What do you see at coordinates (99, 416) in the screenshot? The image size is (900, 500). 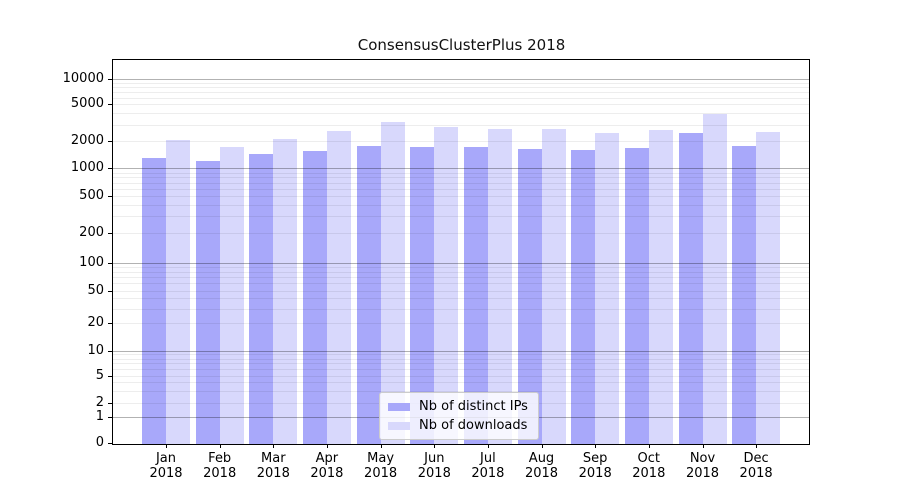 I see `y-tick-label: 1` at bounding box center [99, 416].